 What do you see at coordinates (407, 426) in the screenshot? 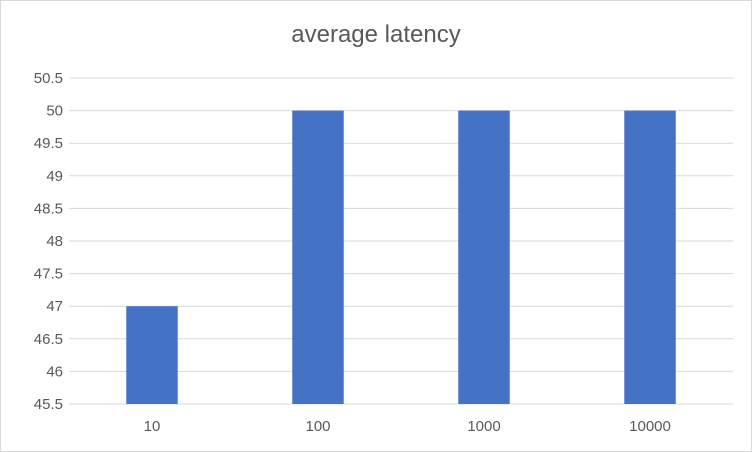
I see `x-axis-ticks: 10 100 1000 10000` at bounding box center [407, 426].